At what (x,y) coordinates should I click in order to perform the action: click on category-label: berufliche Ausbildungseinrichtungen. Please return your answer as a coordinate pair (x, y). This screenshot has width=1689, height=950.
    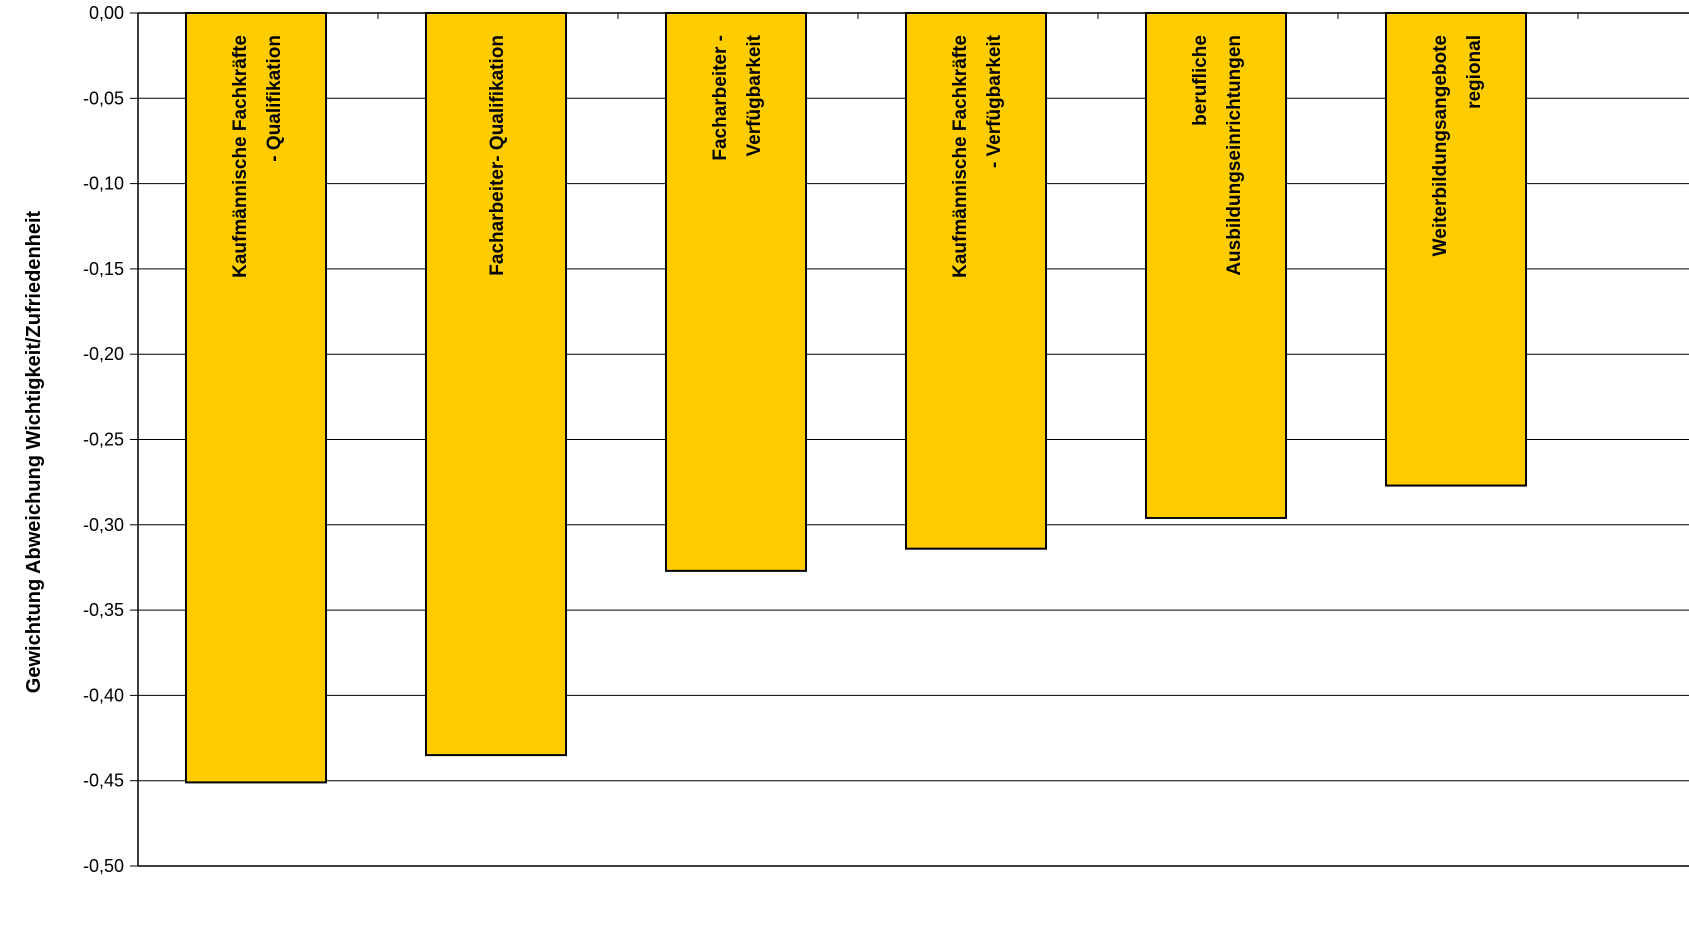
    Looking at the image, I should click on (1217, 155).